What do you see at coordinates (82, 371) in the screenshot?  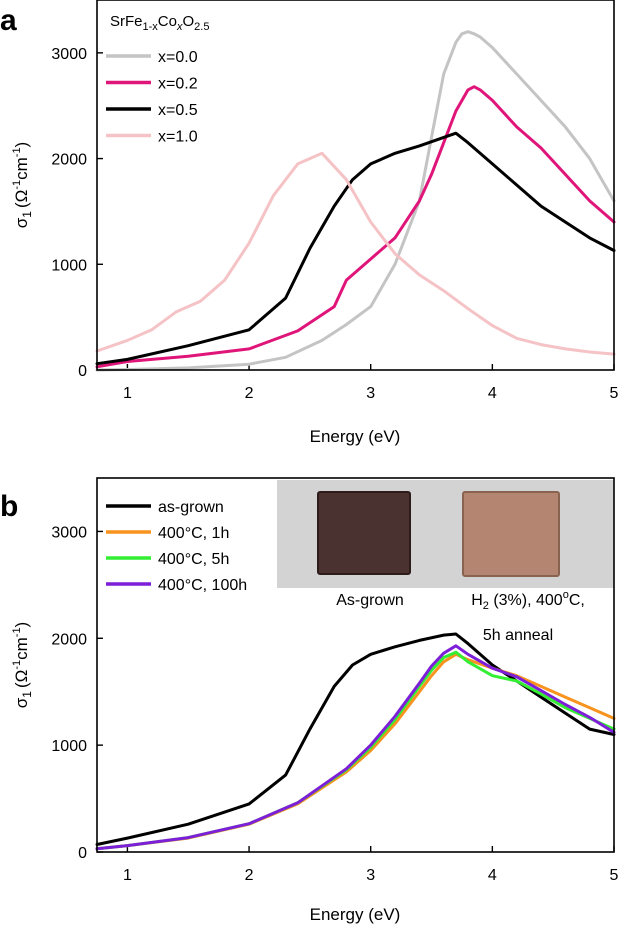 I see `panel-a-y-tick-label: 0` at bounding box center [82, 371].